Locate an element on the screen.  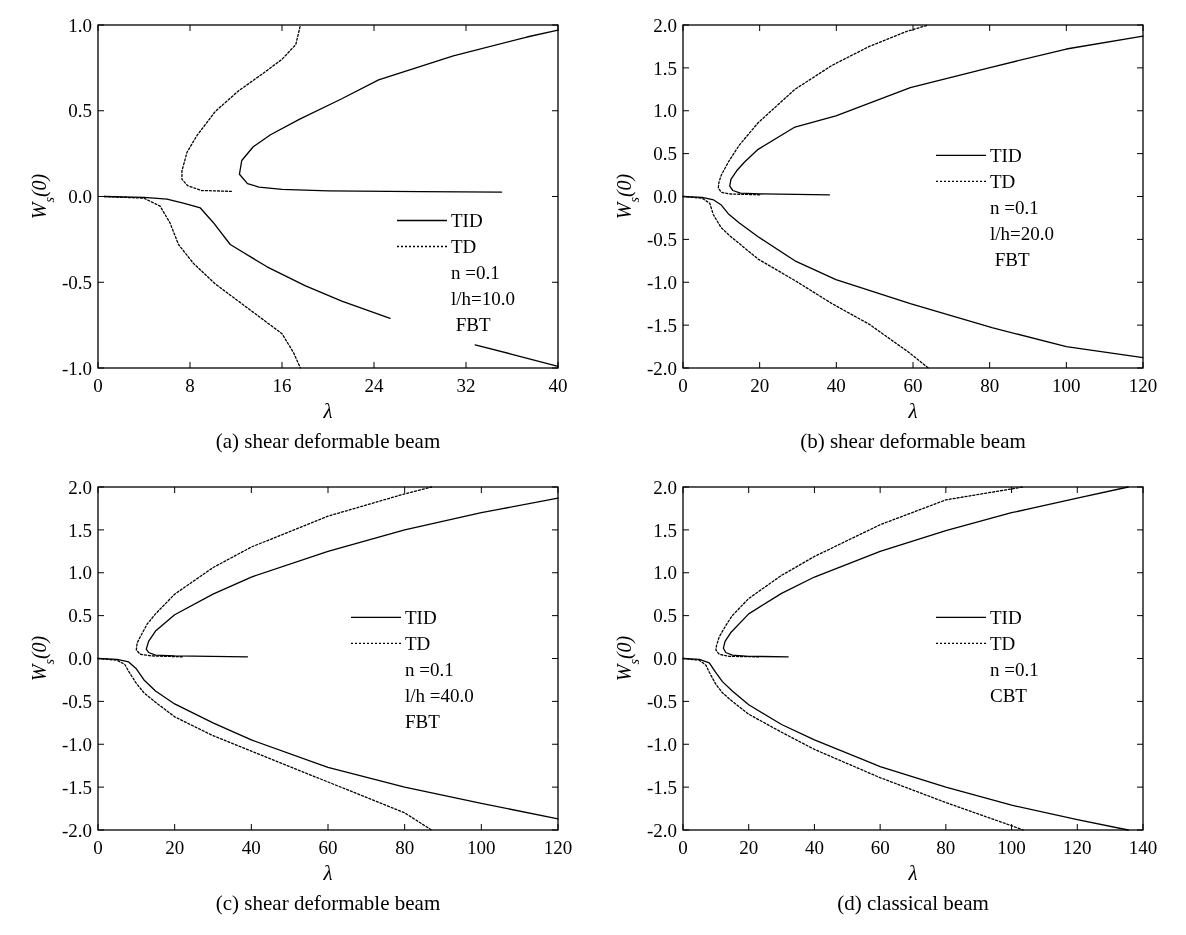
text: (c) shear deformable beam is located at coordinates (328, 903).